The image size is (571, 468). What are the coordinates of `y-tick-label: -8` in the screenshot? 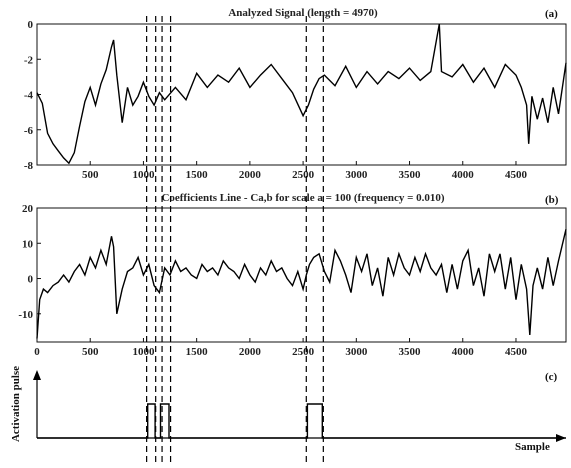 It's located at (29, 166).